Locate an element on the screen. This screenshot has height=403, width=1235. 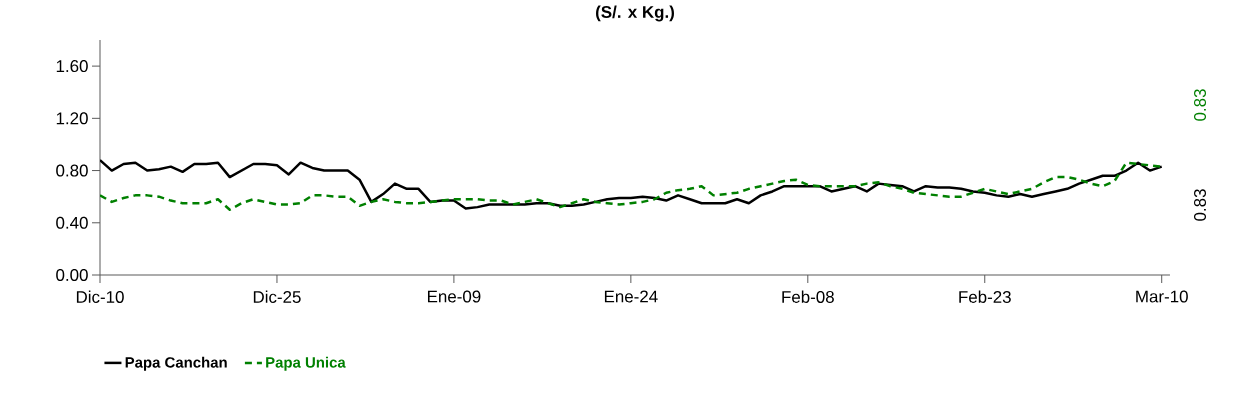
x-tick-label: Dic-10 is located at coordinates (100, 296).